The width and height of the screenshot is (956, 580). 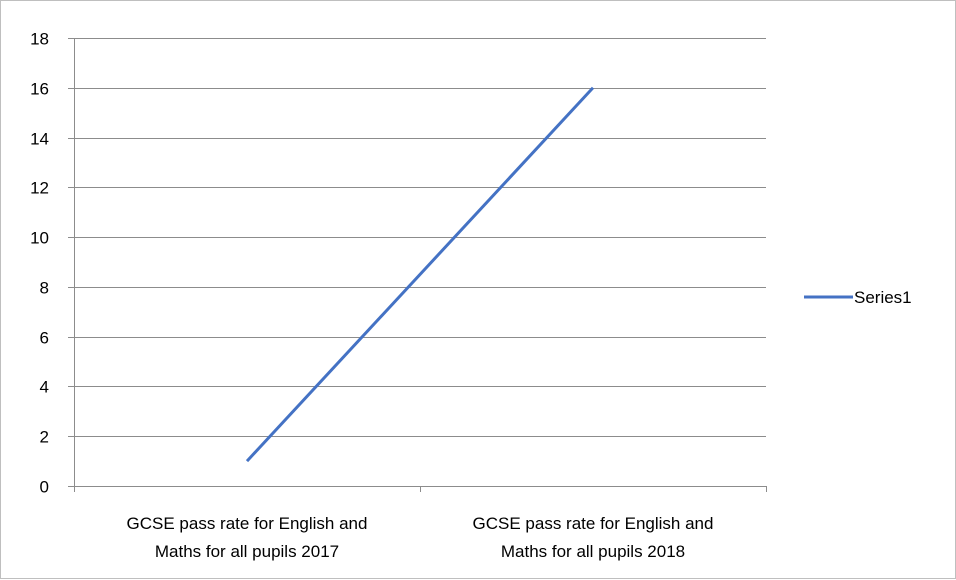 What do you see at coordinates (44, 437) in the screenshot?
I see `y-tick-label-2: 2` at bounding box center [44, 437].